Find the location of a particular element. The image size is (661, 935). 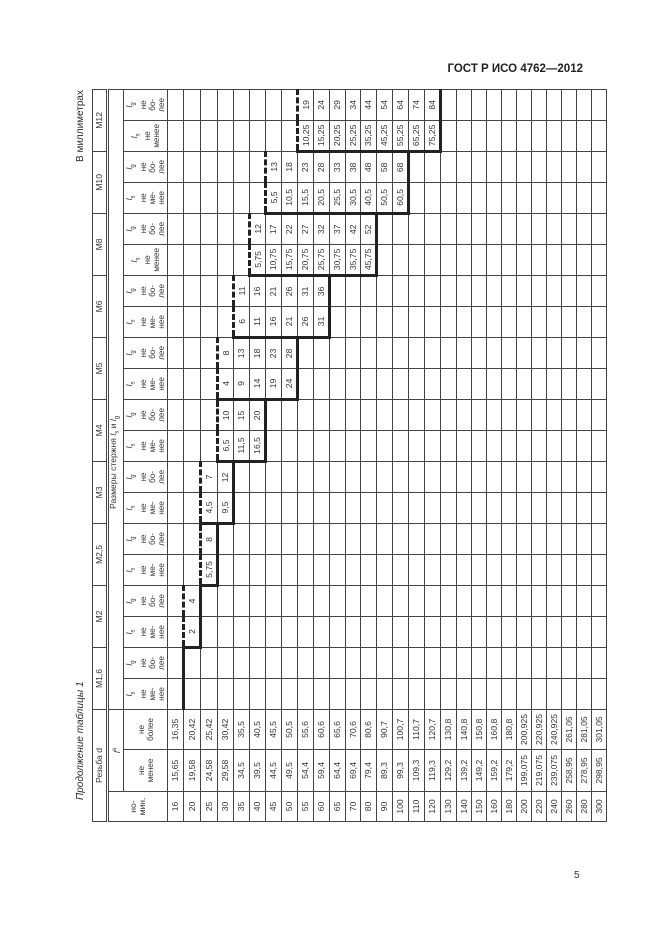

lg-cell: 19 is located at coordinates (305, 105).